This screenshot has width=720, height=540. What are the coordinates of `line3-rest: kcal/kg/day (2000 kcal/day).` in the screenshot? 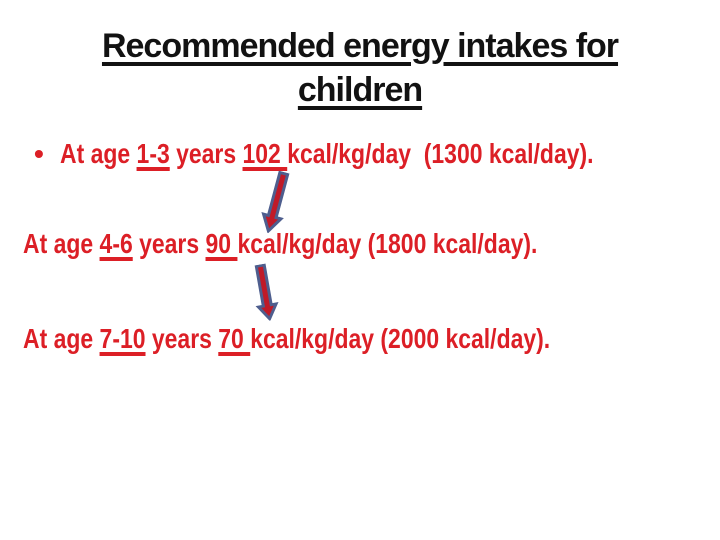 It's located at (400, 338).